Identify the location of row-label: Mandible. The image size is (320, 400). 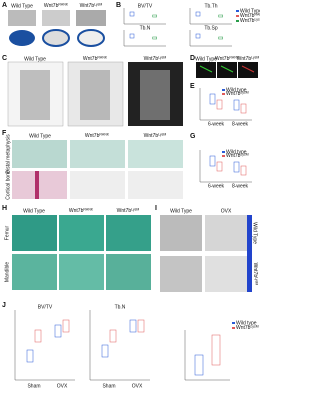
(7, 272).